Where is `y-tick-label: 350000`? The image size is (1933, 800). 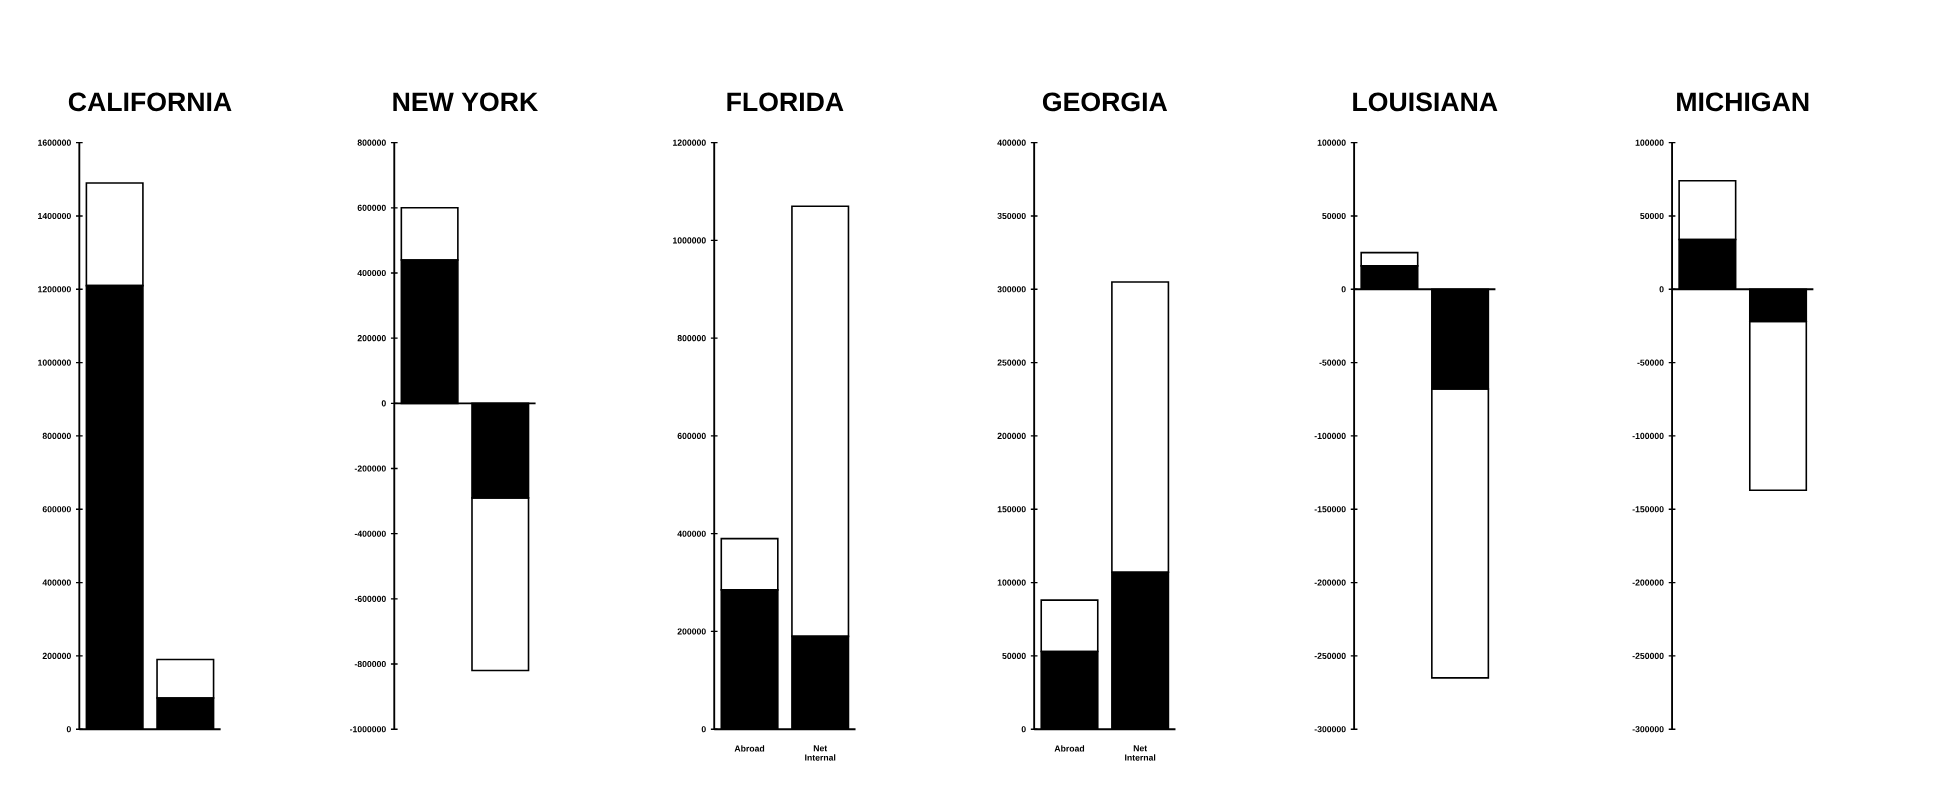
y-tick-label: 350000 is located at coordinates (1011, 216).